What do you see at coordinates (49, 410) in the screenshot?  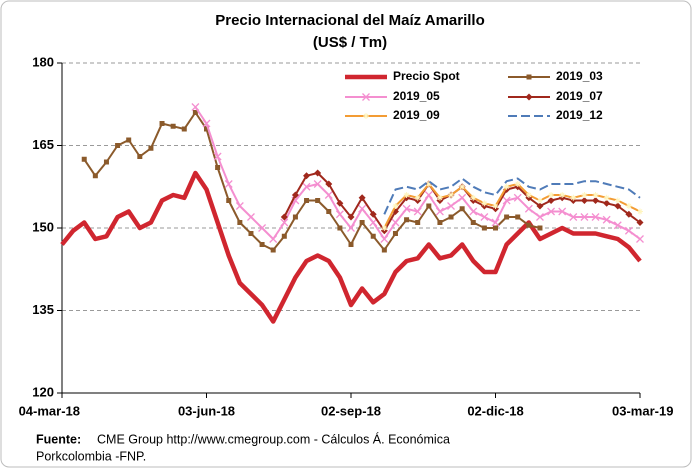 I see `x-tick-label: 04-mar-18` at bounding box center [49, 410].